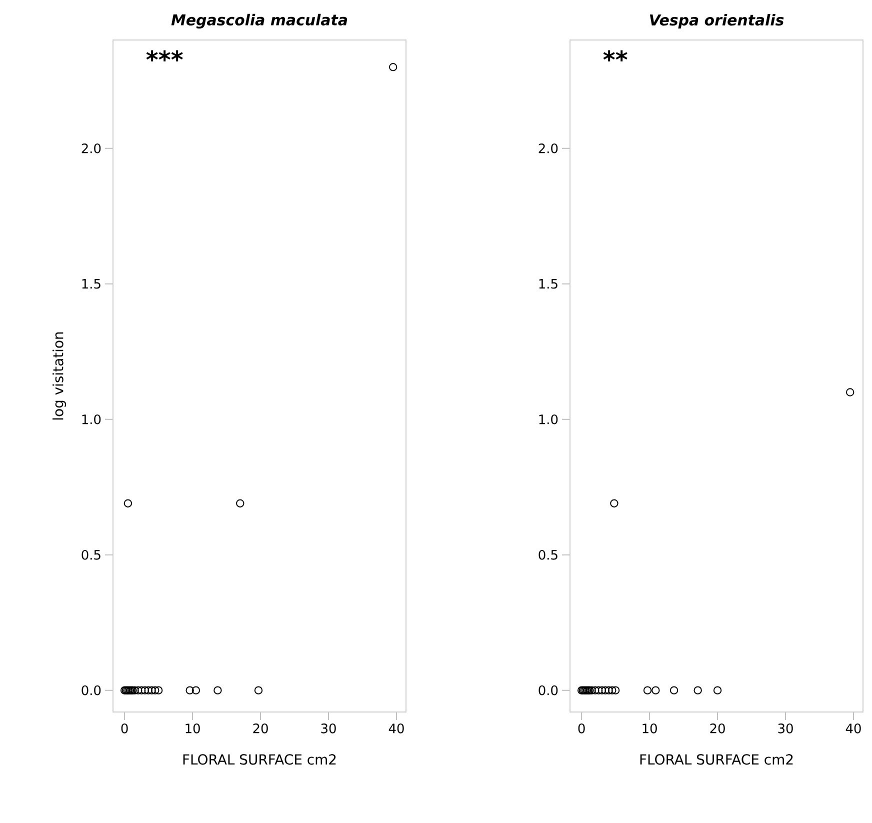  I want to click on chart-title: Megascolia maculata, so click(259, 21).